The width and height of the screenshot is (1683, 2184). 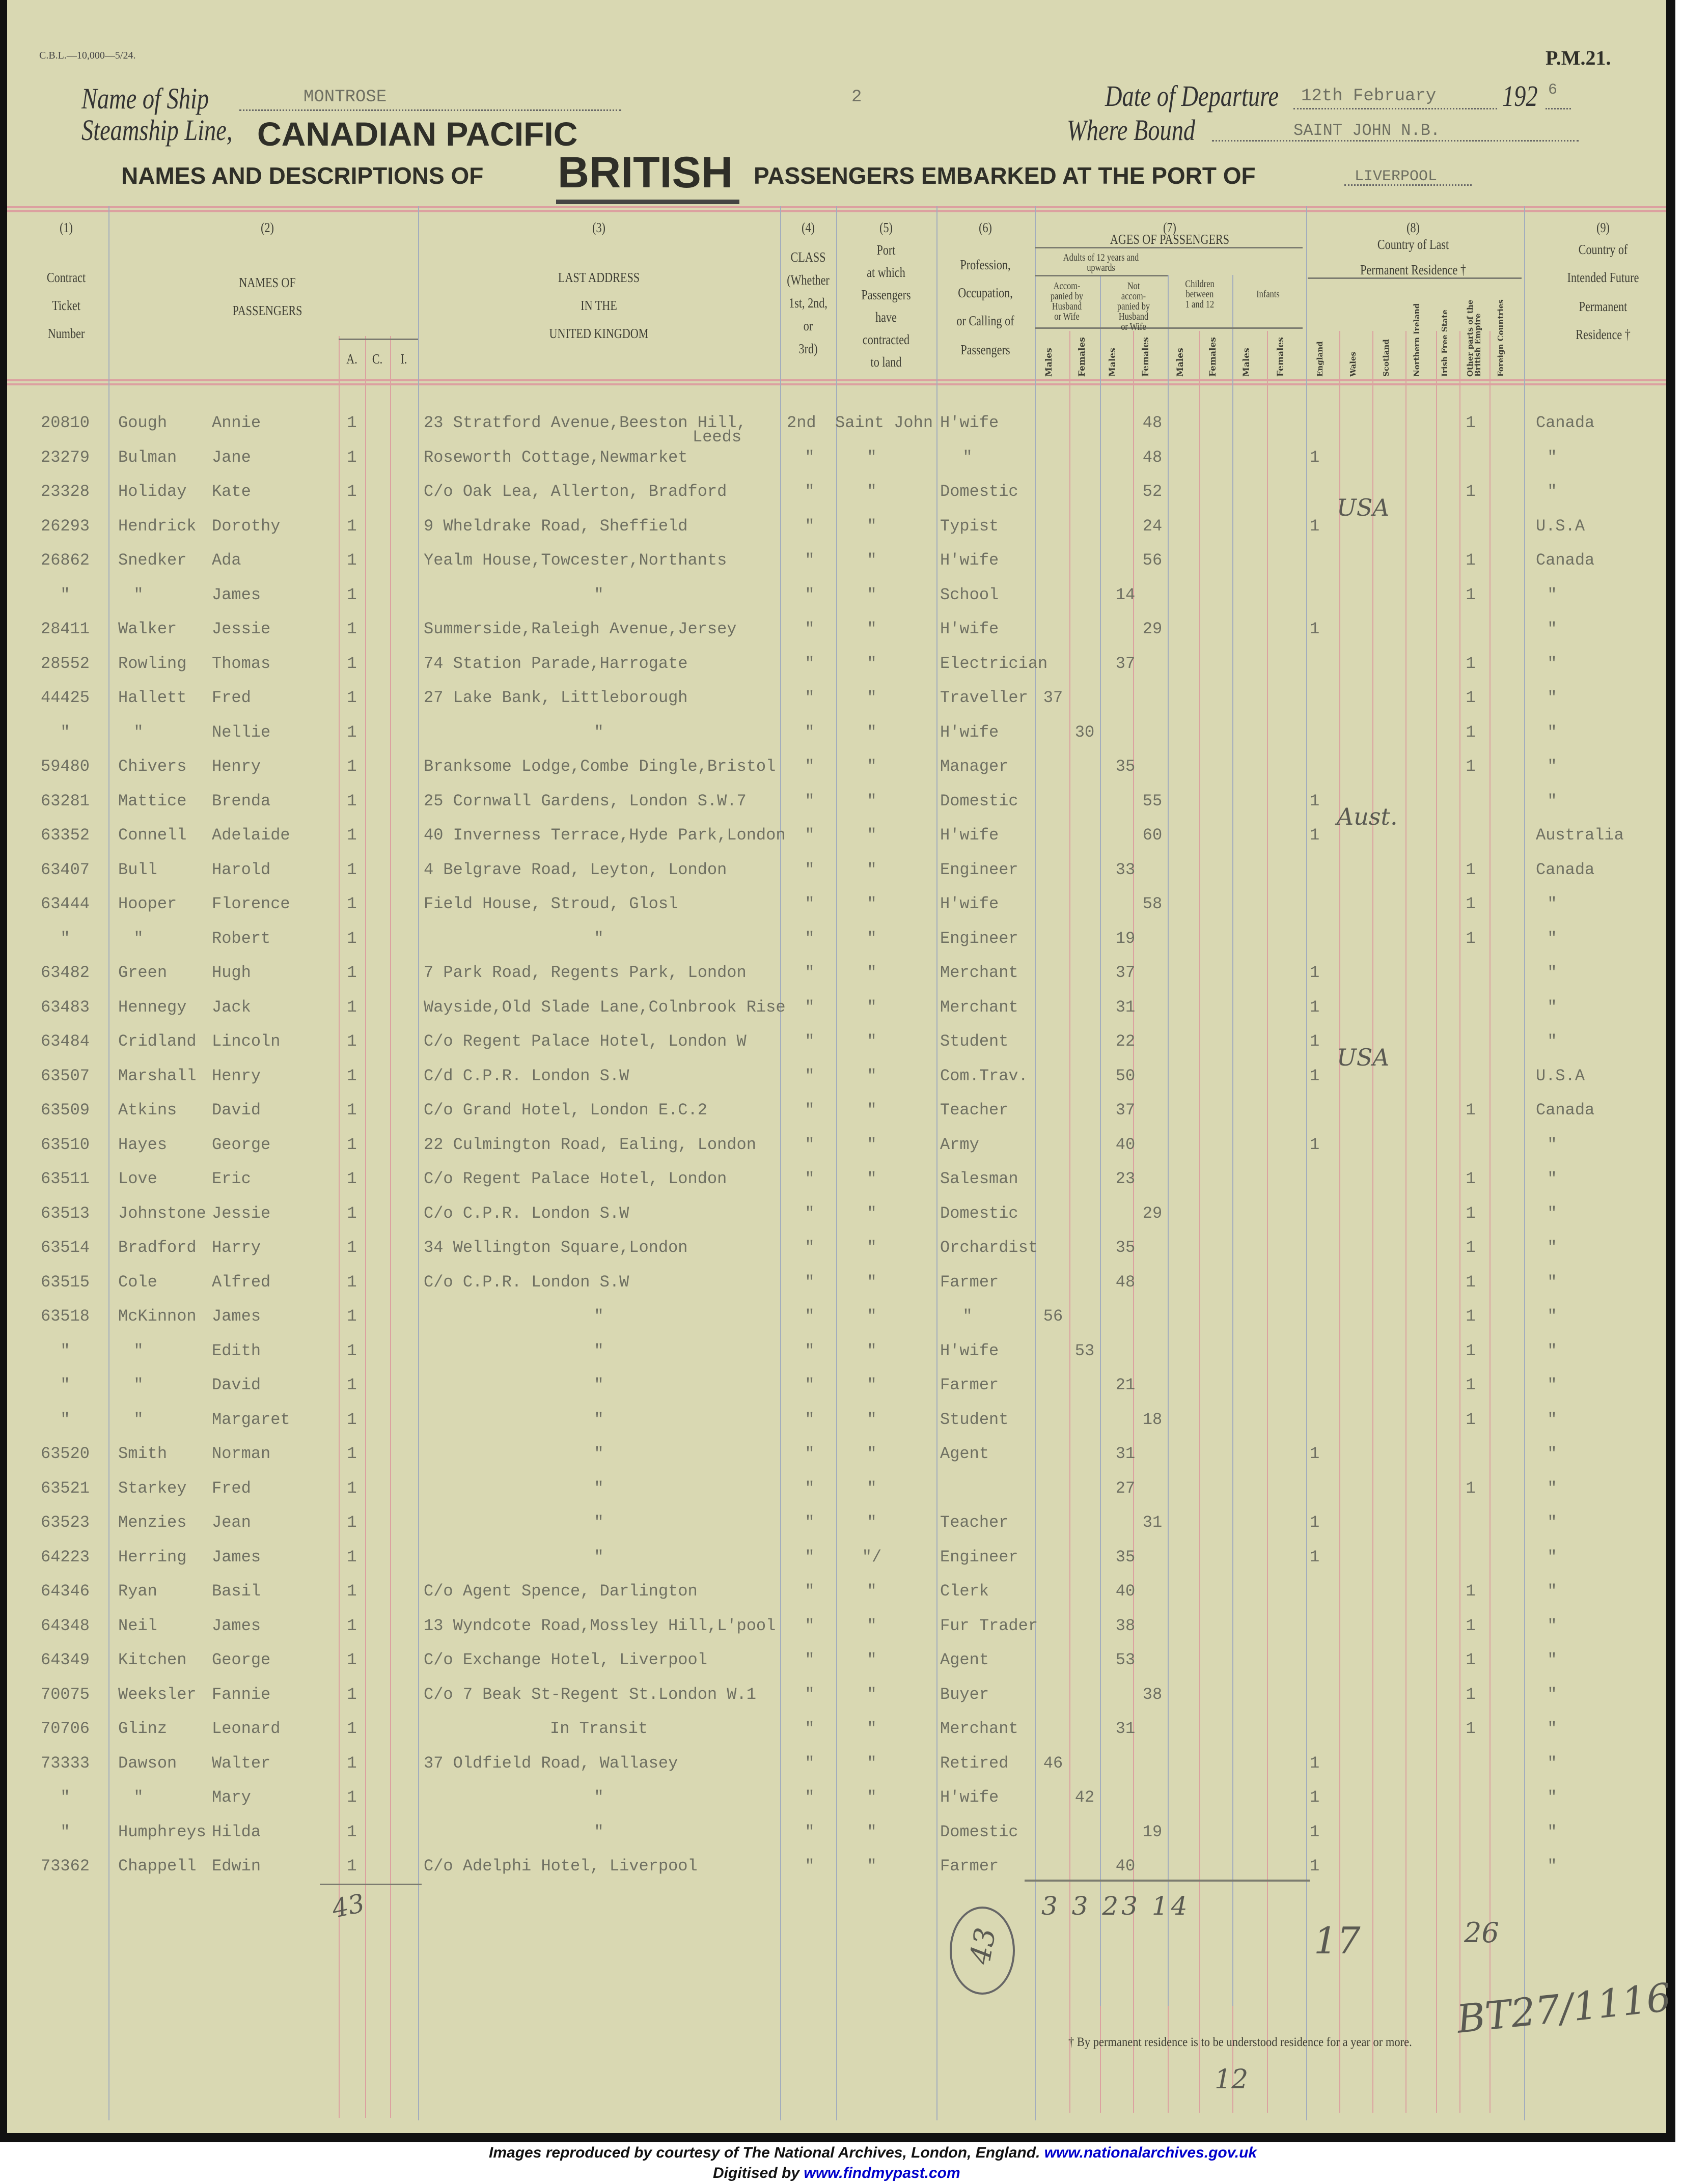 I want to click on sex-heading: Females, so click(x=1082, y=357).